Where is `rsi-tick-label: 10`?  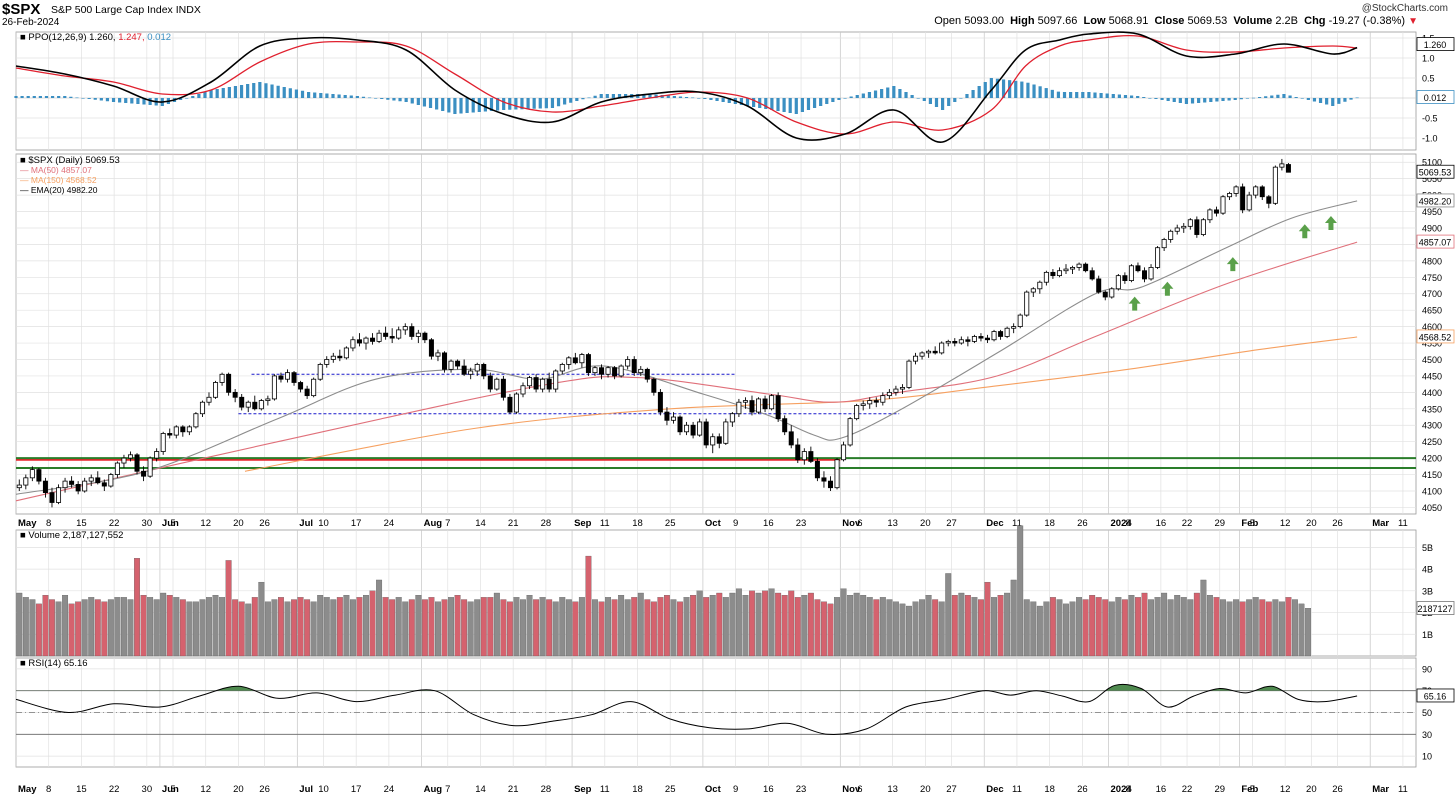
rsi-tick-label: 10 is located at coordinates (1427, 757).